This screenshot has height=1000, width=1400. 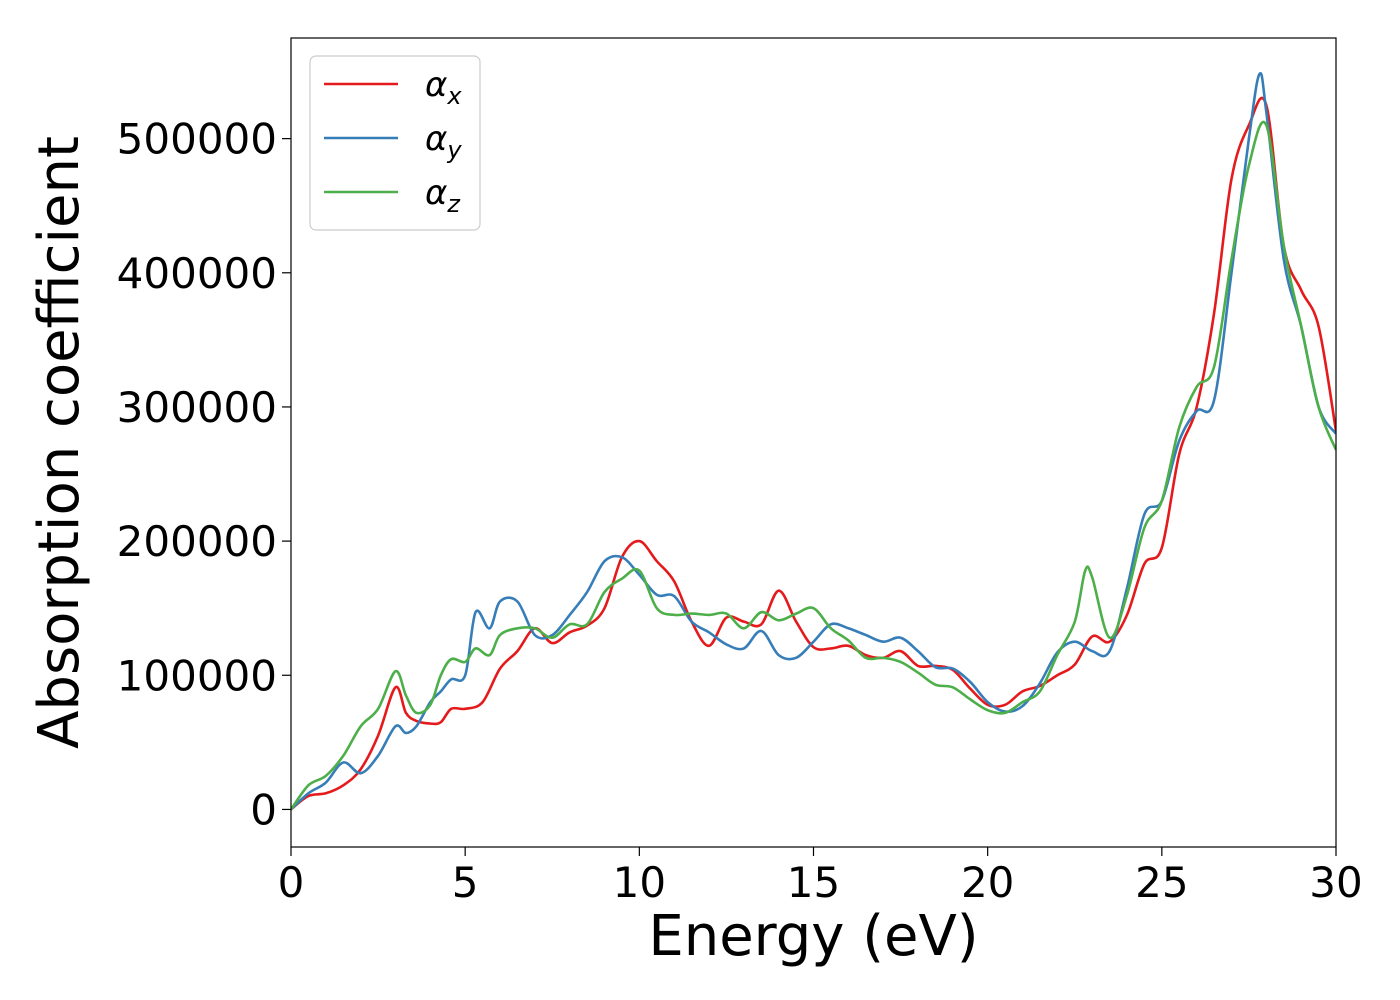 What do you see at coordinates (197, 541) in the screenshot?
I see `y-tick-label: 200000` at bounding box center [197, 541].